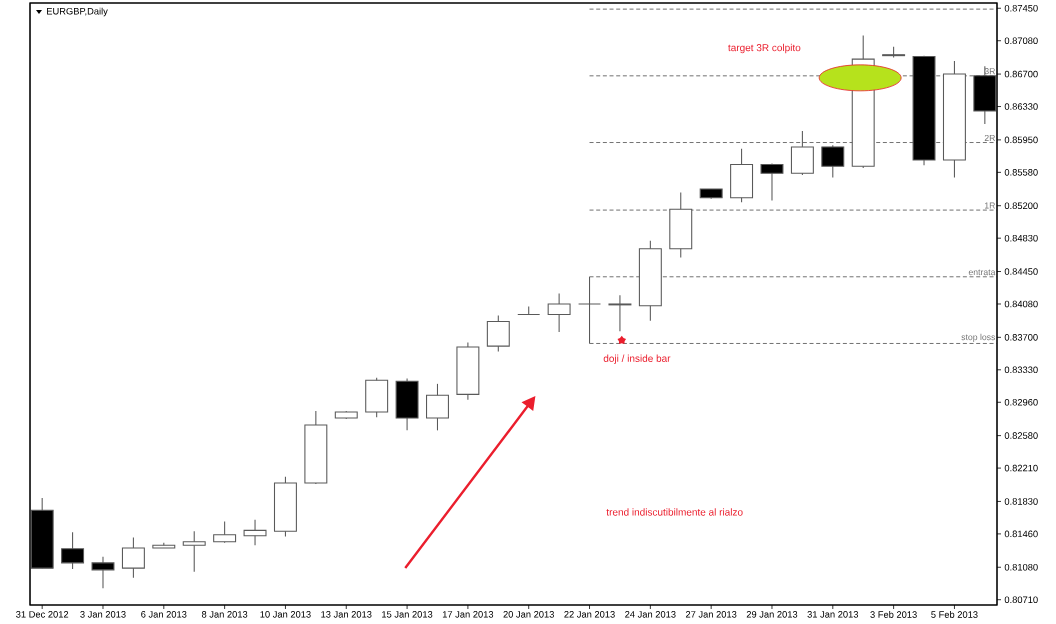  I want to click on x-tick-label: 29 Jan 2013, so click(772, 614).